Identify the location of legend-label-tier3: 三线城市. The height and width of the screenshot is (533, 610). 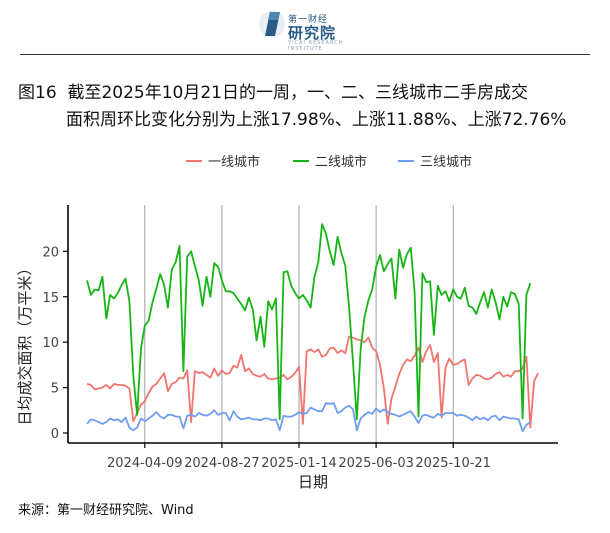
(446, 162).